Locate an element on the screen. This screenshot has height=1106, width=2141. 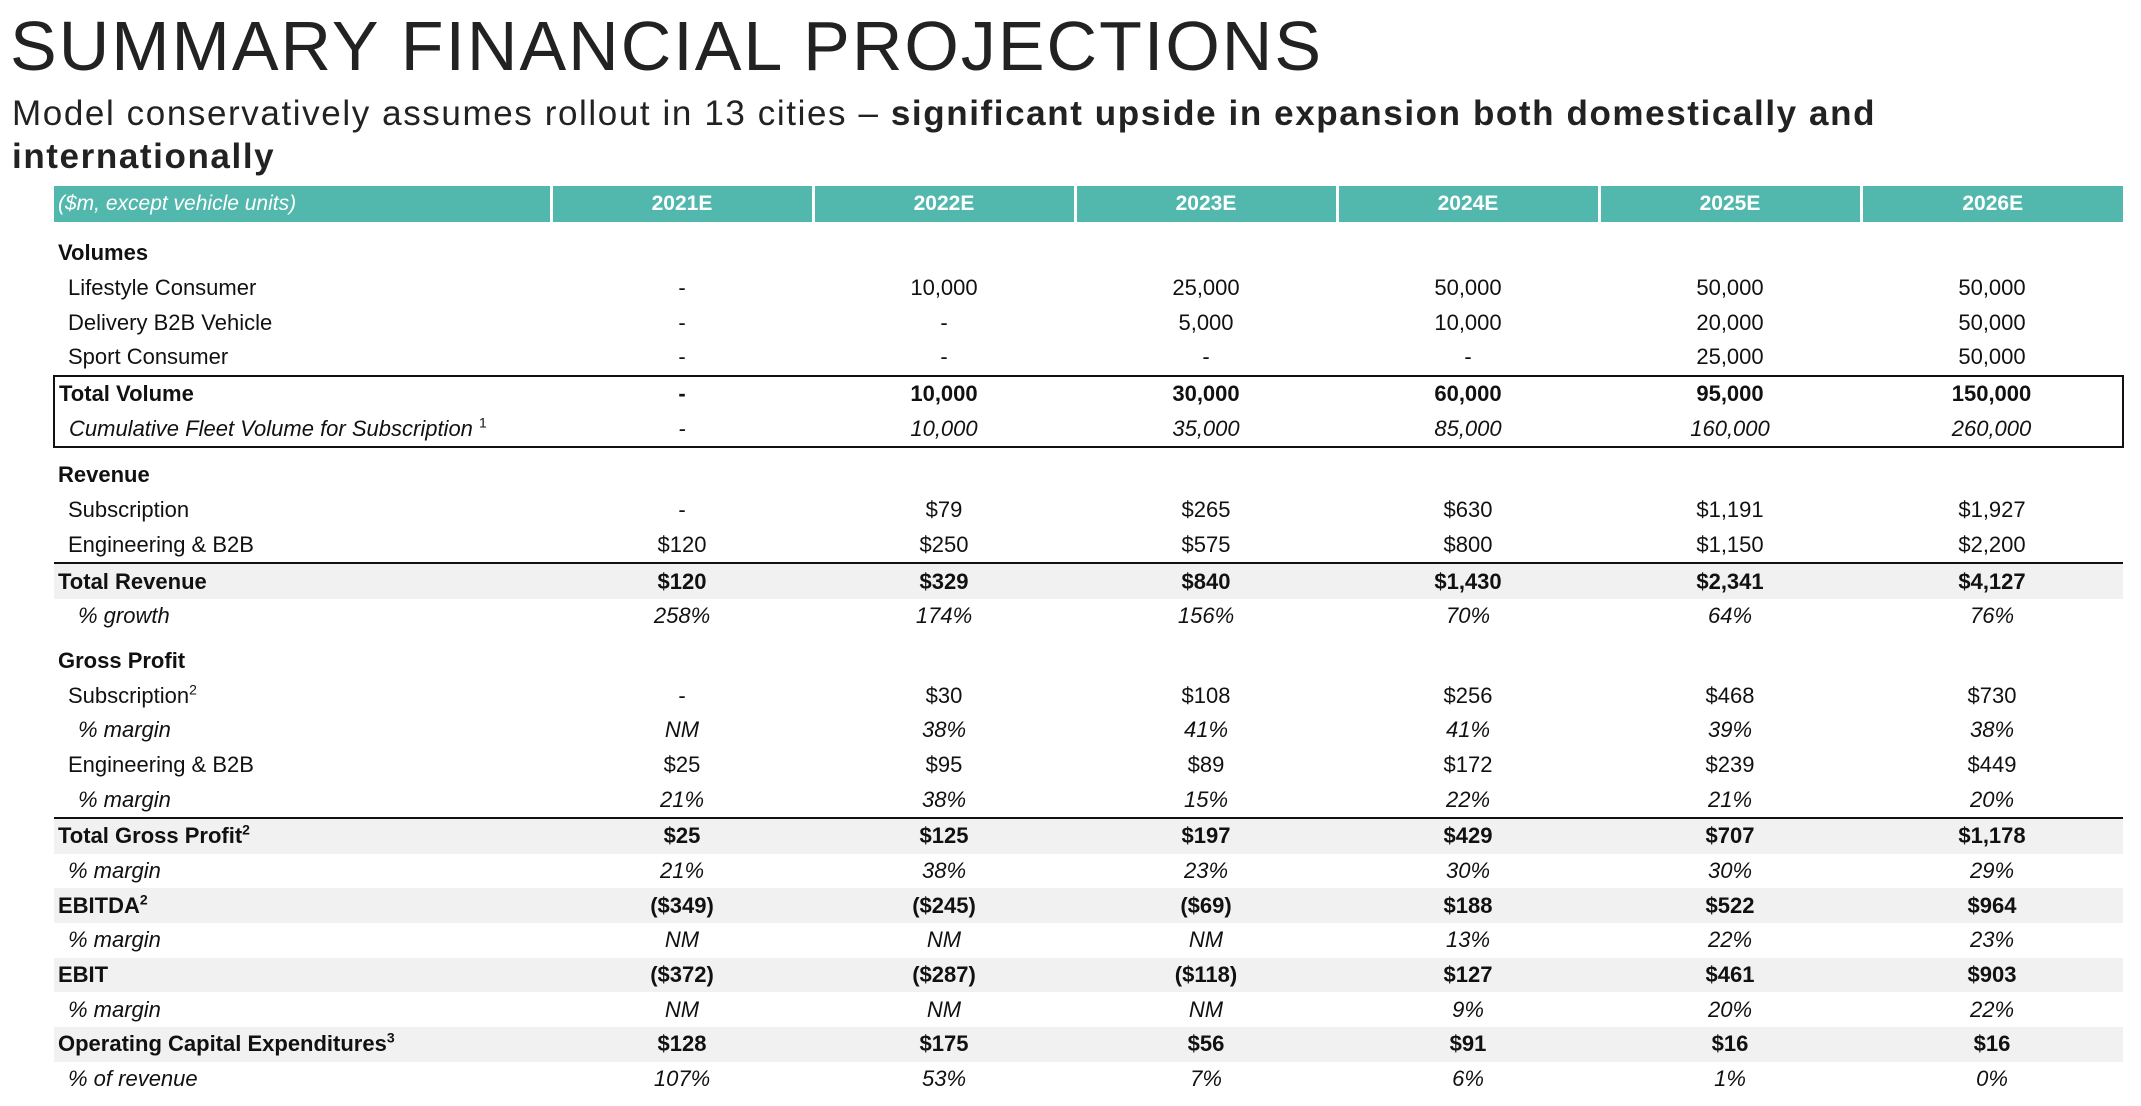
cell-value: 25,000 is located at coordinates (1730, 357).